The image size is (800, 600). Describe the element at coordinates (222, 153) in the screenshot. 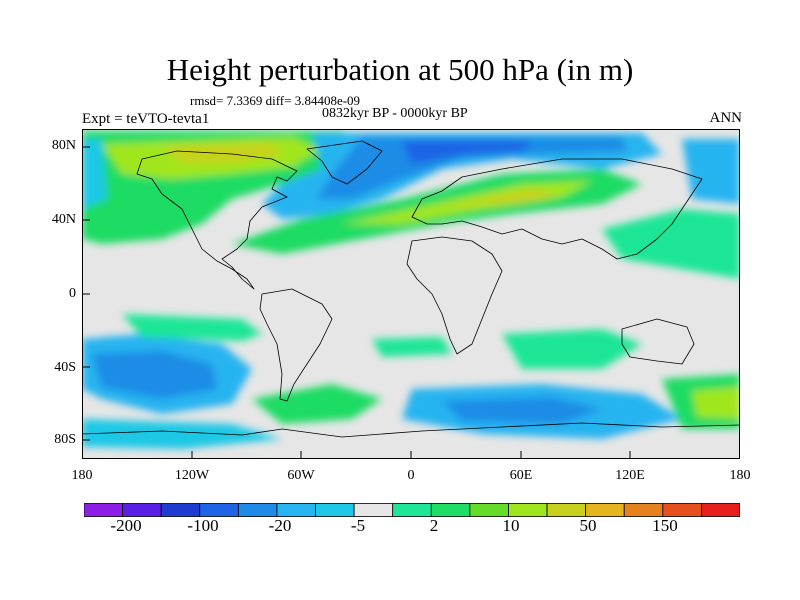

I see `contour-positive-arctic-core` at that location.